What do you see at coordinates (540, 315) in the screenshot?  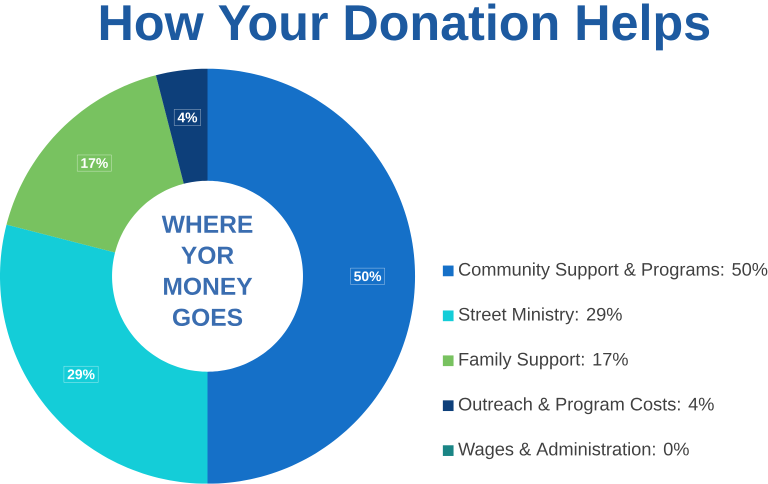 I see `legend-label: Street Ministry: 29%` at bounding box center [540, 315].